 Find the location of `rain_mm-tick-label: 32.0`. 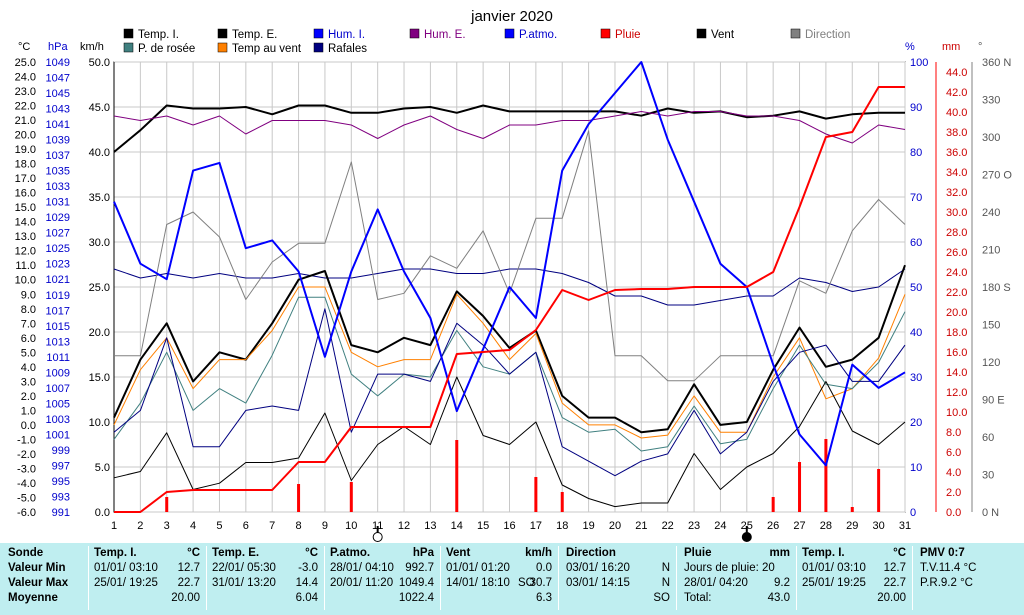

rain_mm-tick-label: 32.0 is located at coordinates (956, 193).